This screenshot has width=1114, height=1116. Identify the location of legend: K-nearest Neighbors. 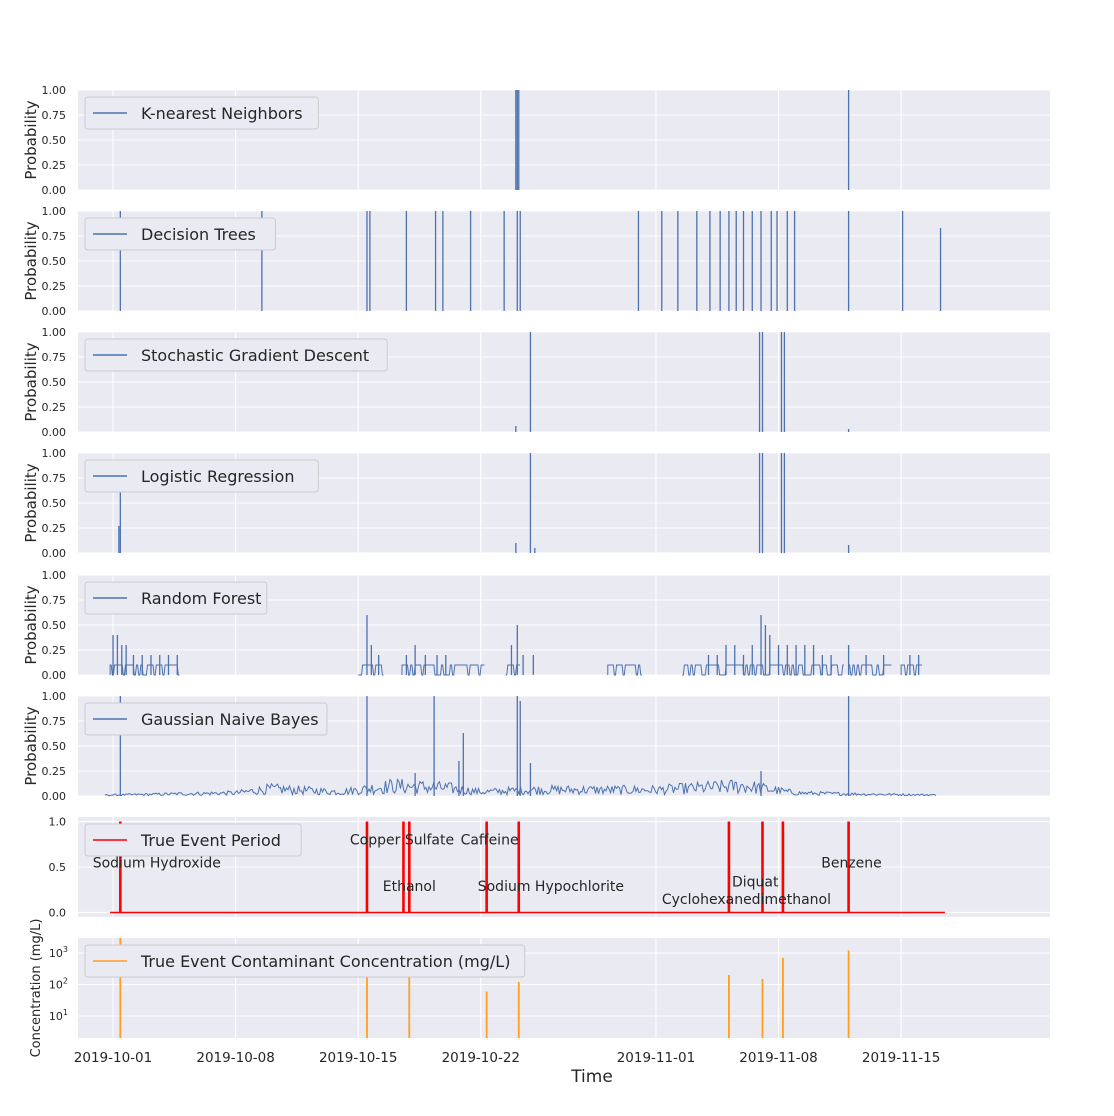
(201, 113).